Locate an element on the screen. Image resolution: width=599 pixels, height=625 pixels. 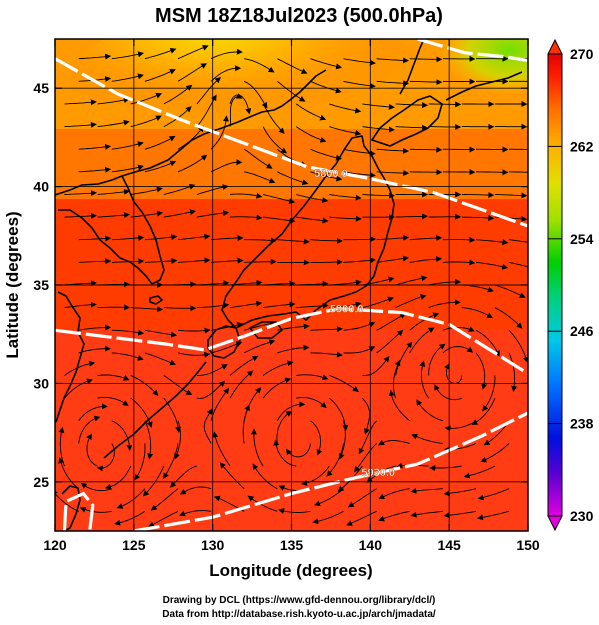
coastline-honshu is located at coordinates (308, 232).